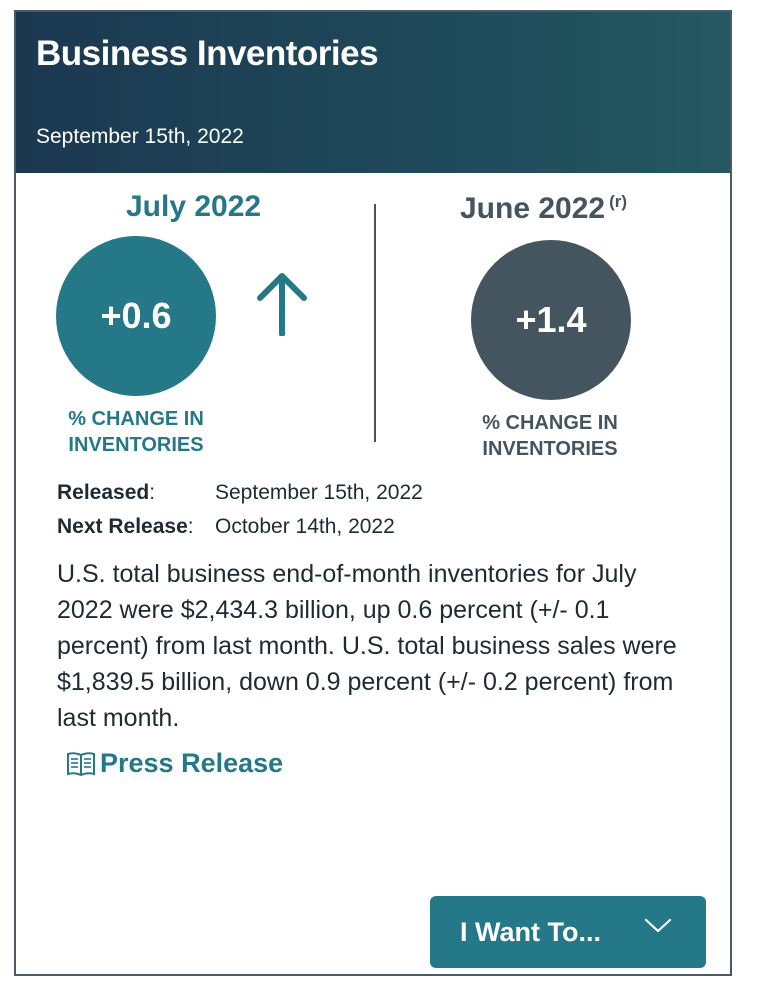 The image size is (764, 1002). I want to click on current-value: +0.6, so click(136, 315).